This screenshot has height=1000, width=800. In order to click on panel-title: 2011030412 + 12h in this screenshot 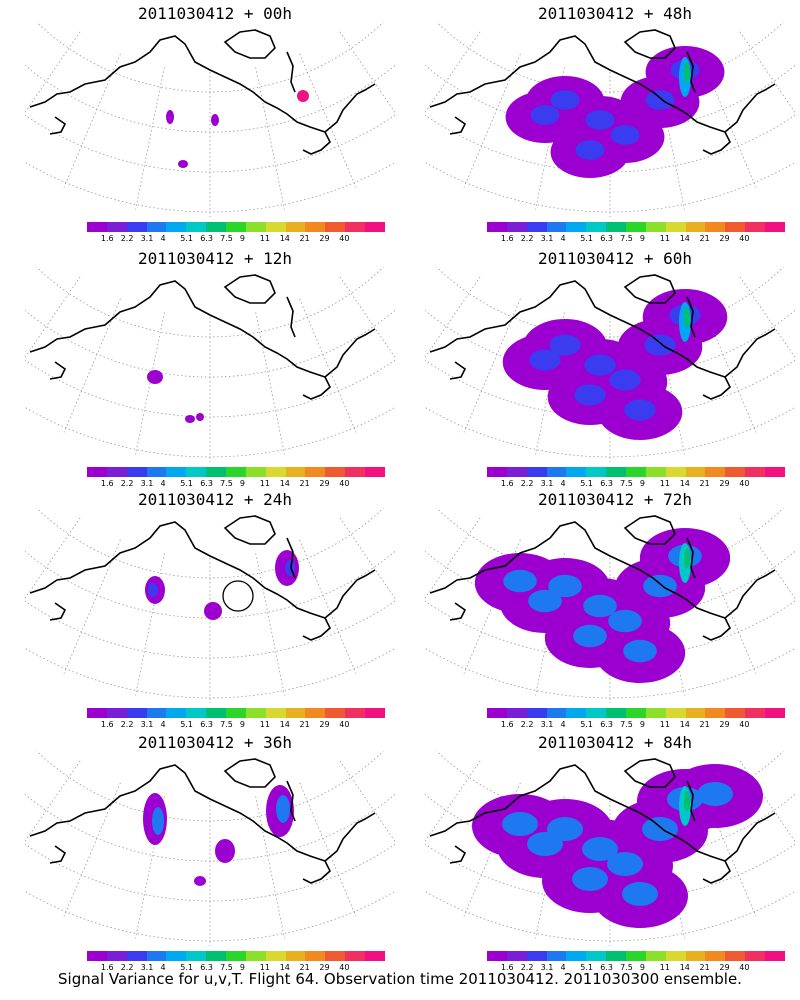, I will do `click(215, 258)`.